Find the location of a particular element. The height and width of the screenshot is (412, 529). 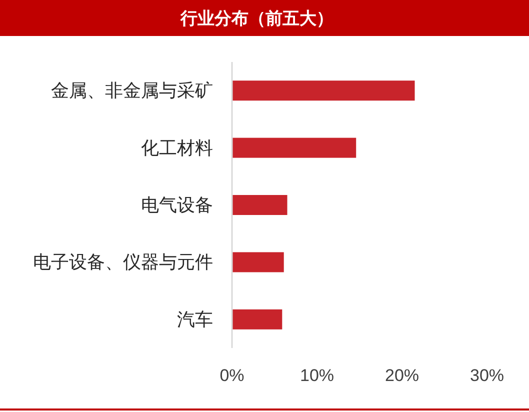

x-tick-label: 10% is located at coordinates (317, 375).